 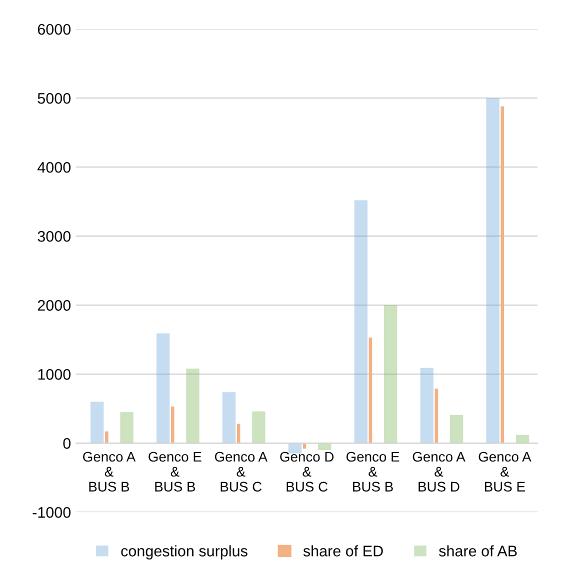 I want to click on x-tick-label: Genco D & BUS C, so click(x=307, y=472).